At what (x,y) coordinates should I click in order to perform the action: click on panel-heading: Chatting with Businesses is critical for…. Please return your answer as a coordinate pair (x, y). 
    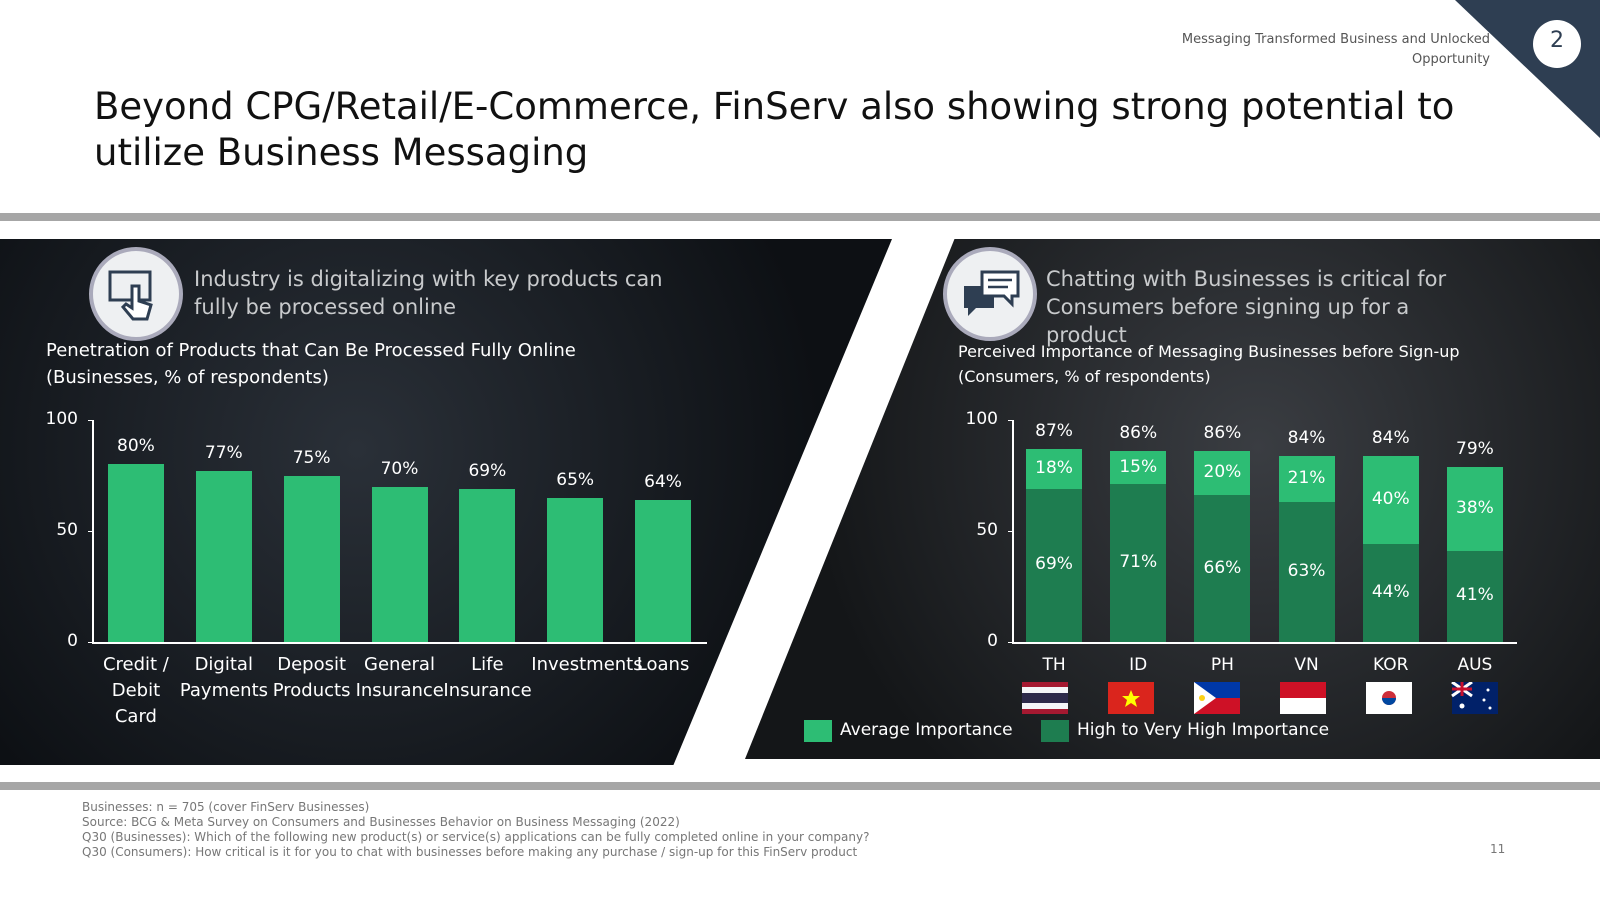
    Looking at the image, I should click on (1246, 307).